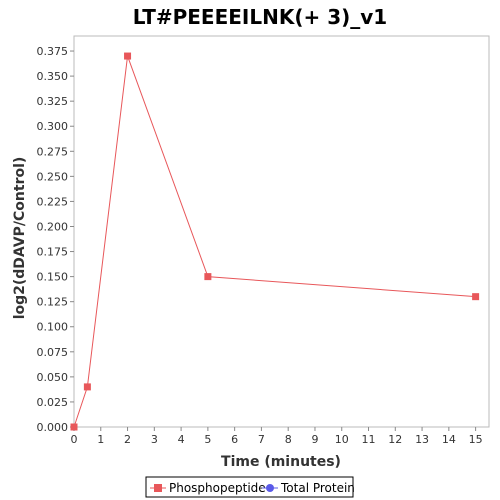 The width and height of the screenshot is (500, 500). I want to click on x-tick-label: 14, so click(449, 439).